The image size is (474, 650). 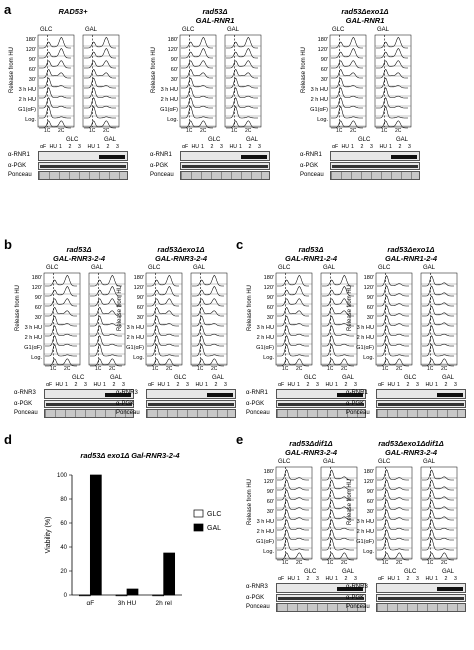 I want to click on blot-row-label: α-RNR1, so click(x=357, y=393).